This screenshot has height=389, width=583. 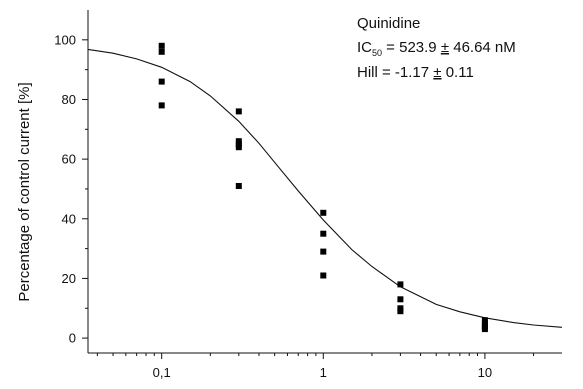 I want to click on ic50-error: 46.64 nM, so click(x=482, y=47).